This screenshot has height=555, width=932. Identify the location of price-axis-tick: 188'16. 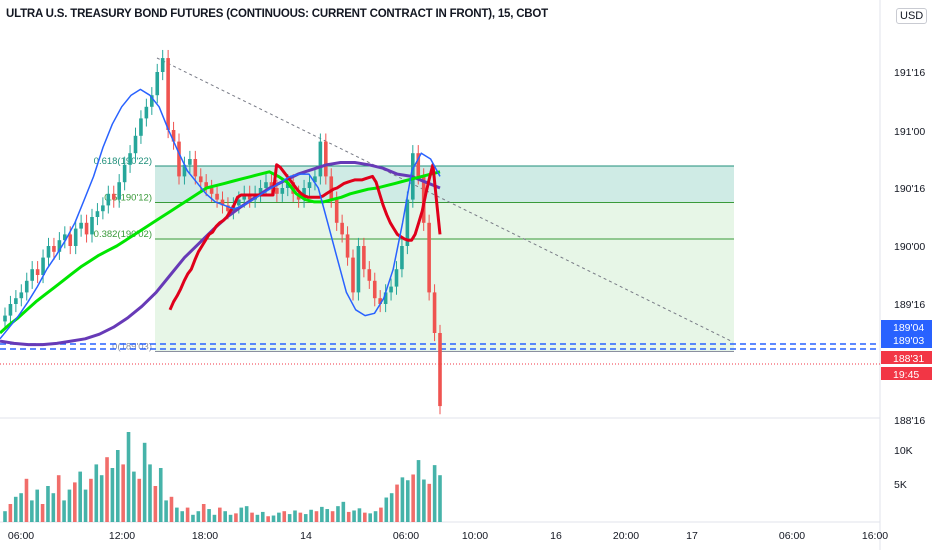
(909, 421).